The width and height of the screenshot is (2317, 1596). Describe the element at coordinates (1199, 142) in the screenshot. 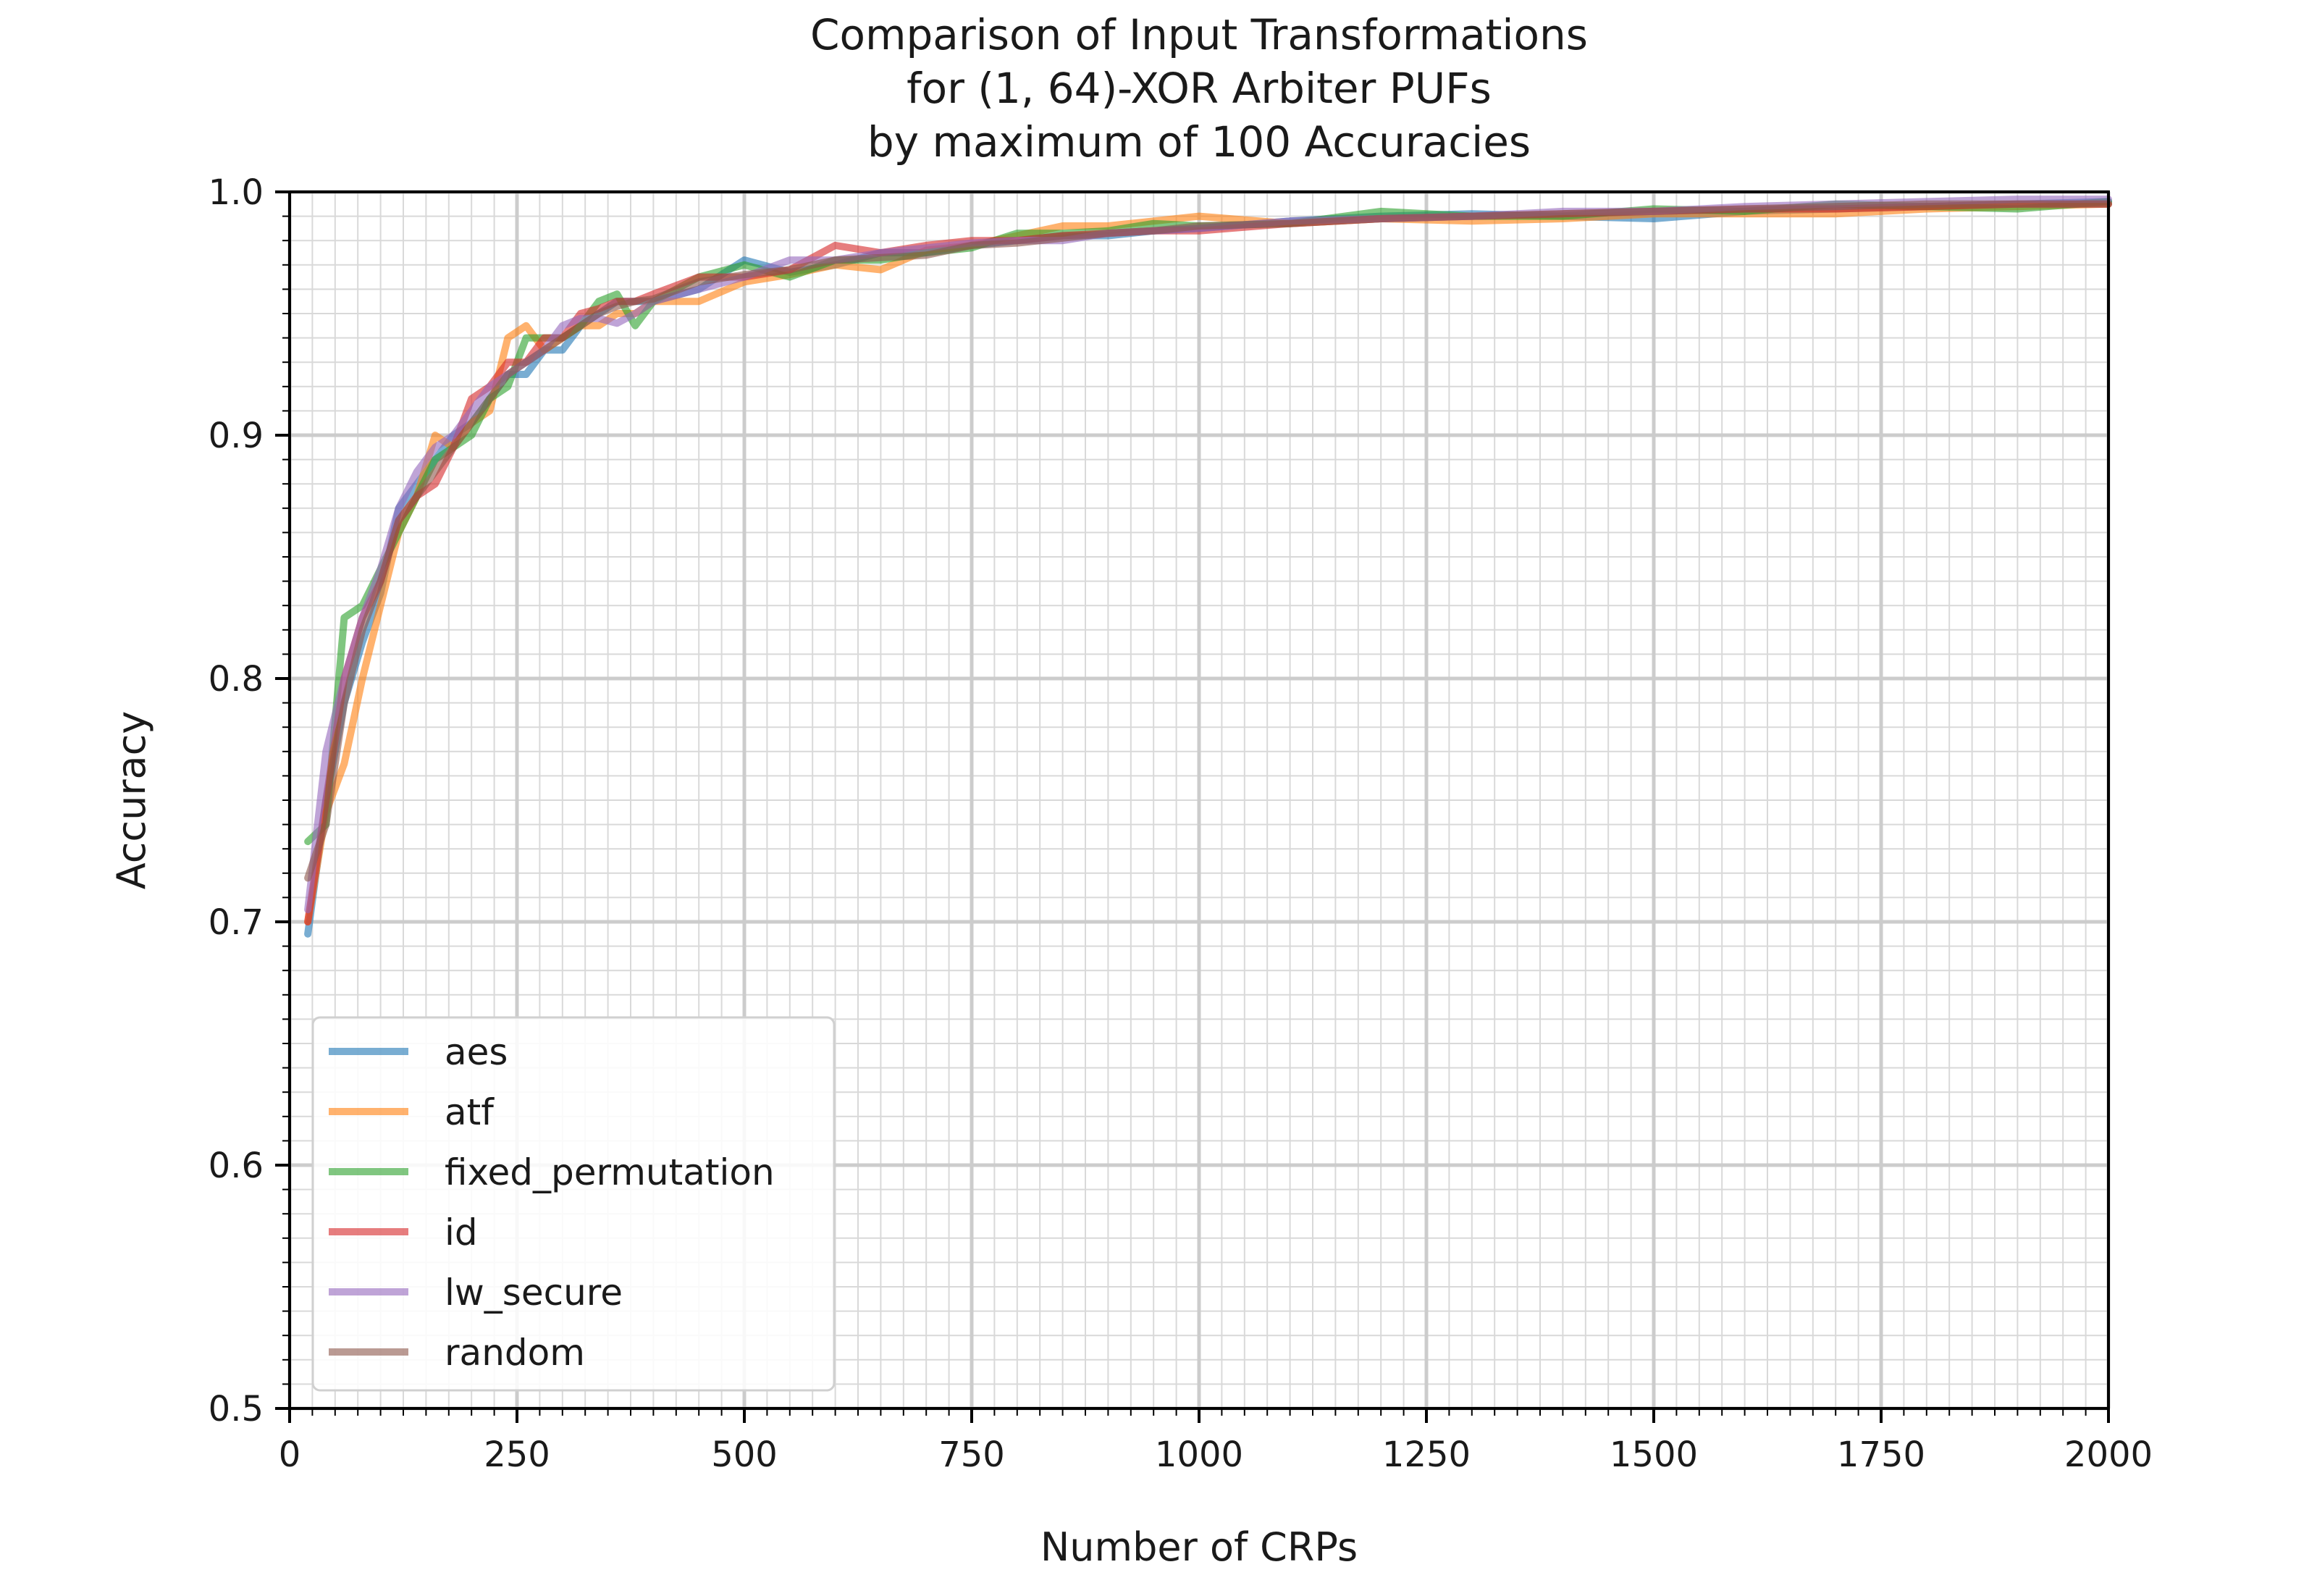

I see `chart-title-line: by maximum of 100 Accuracies` at that location.